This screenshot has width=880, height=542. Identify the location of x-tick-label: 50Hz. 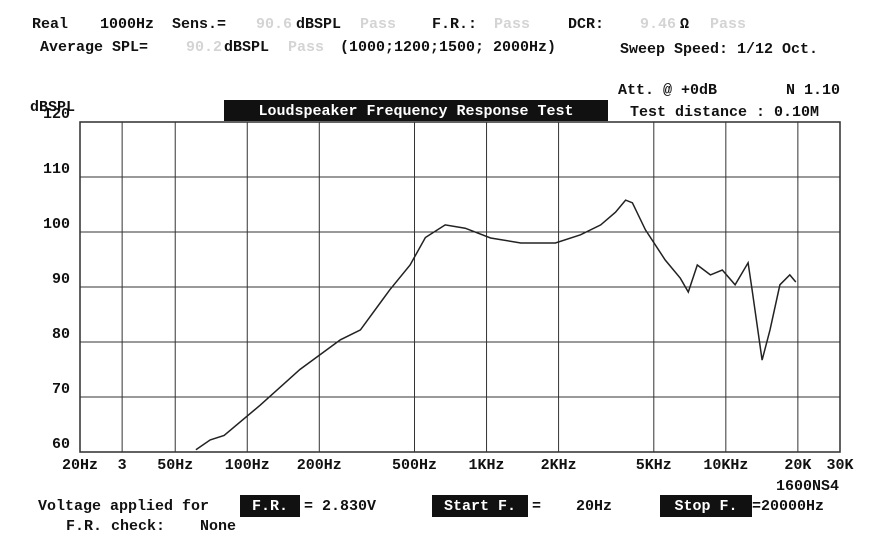
(175, 465).